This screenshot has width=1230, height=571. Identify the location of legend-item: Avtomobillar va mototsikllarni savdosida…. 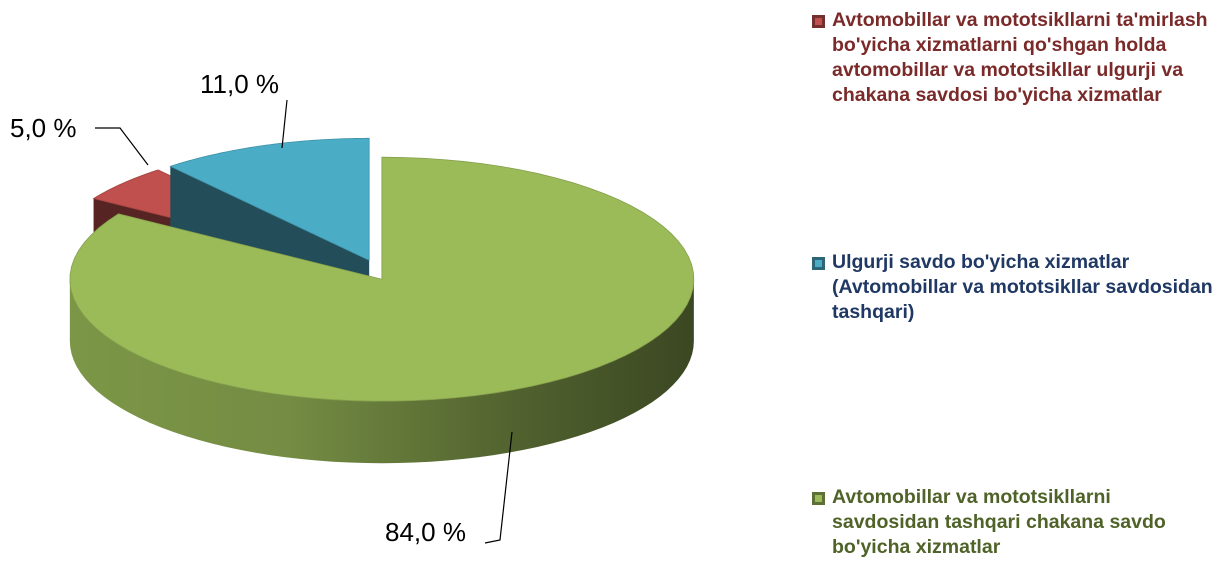
(1017, 522).